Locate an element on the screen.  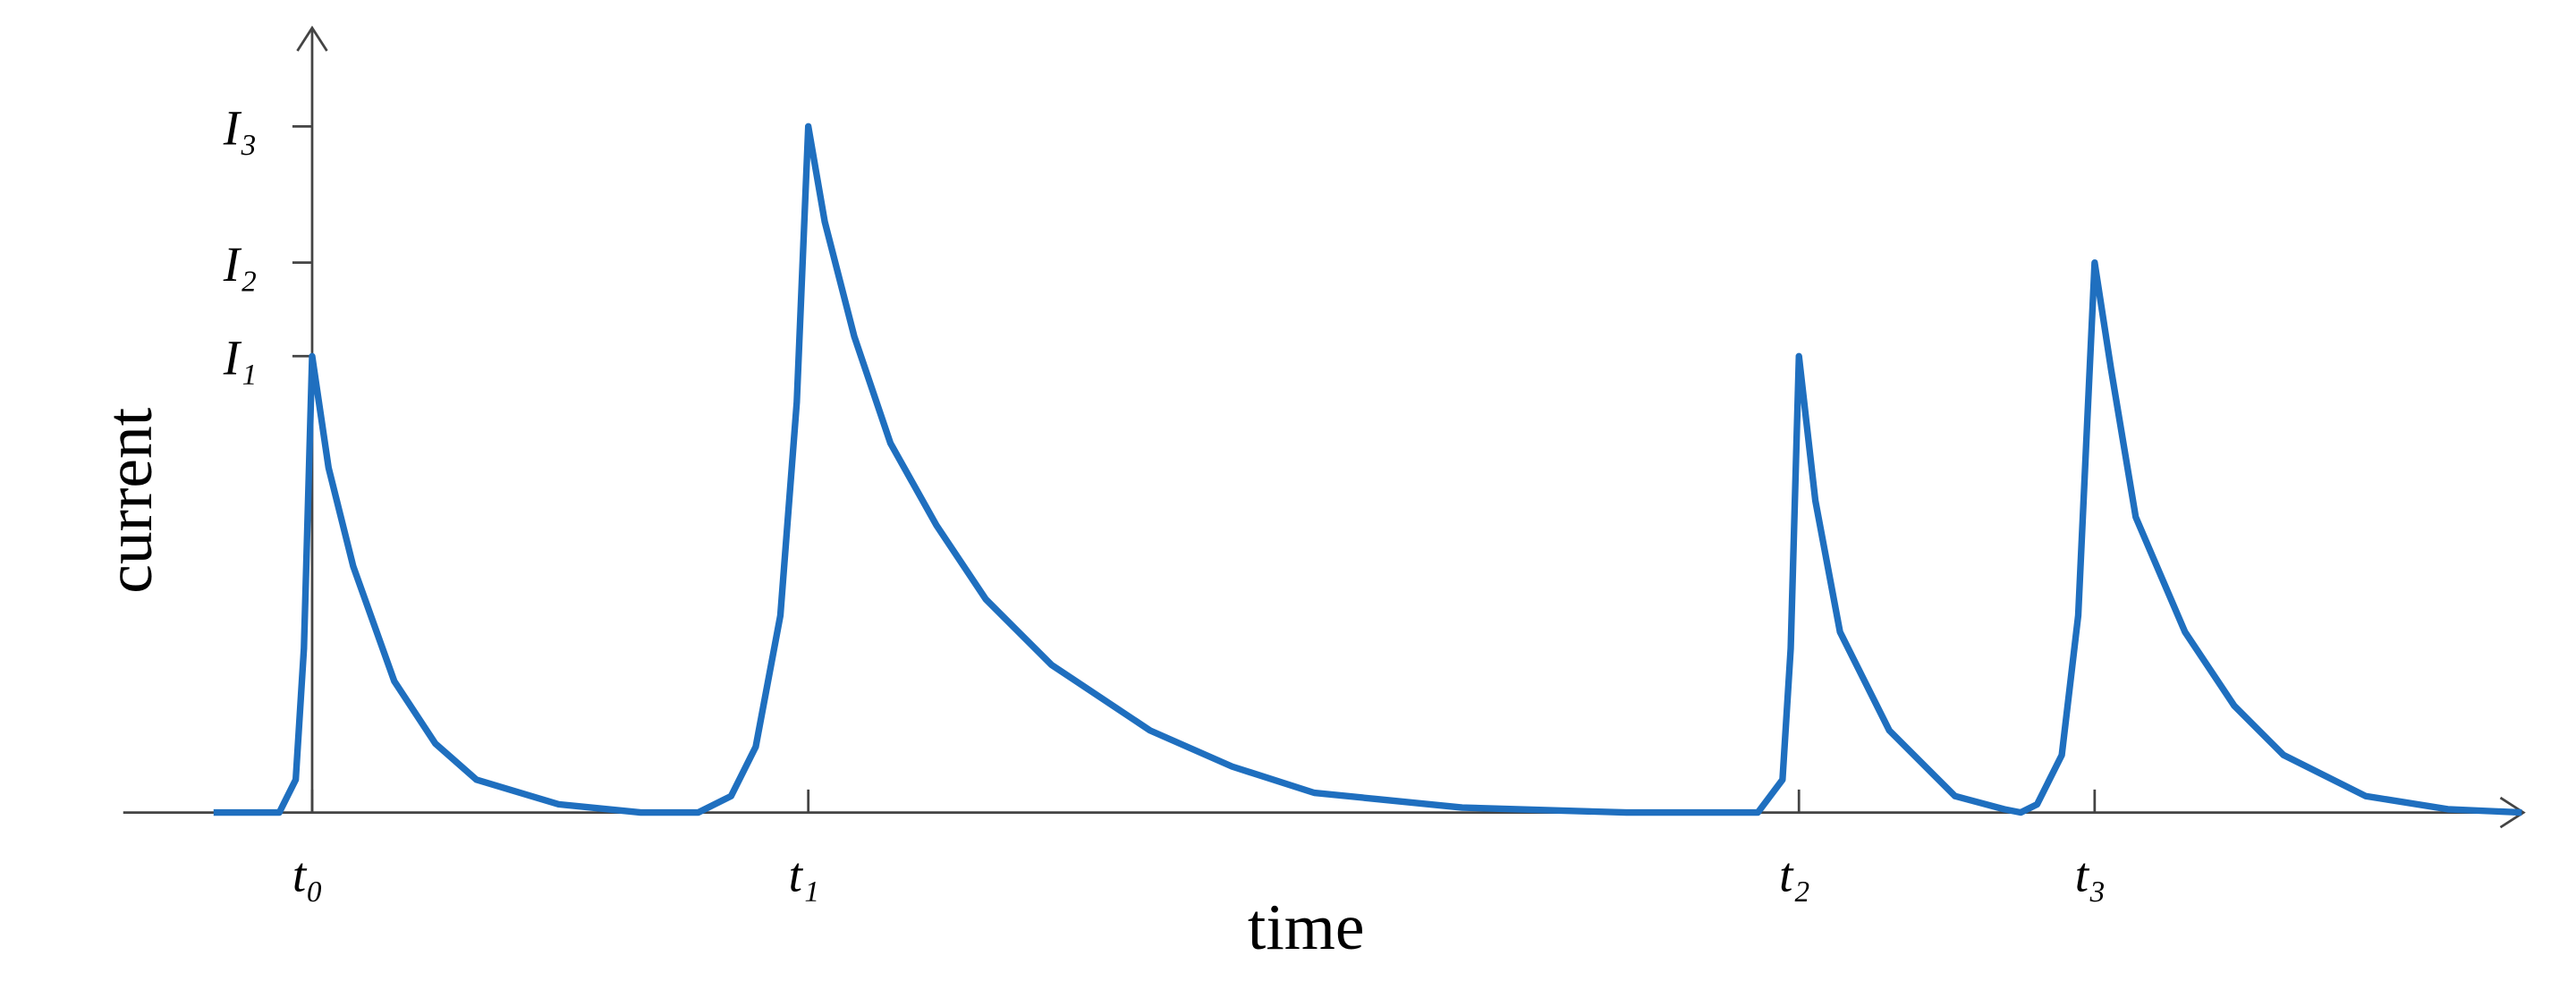
x-axis-title: time is located at coordinates (1306, 927).